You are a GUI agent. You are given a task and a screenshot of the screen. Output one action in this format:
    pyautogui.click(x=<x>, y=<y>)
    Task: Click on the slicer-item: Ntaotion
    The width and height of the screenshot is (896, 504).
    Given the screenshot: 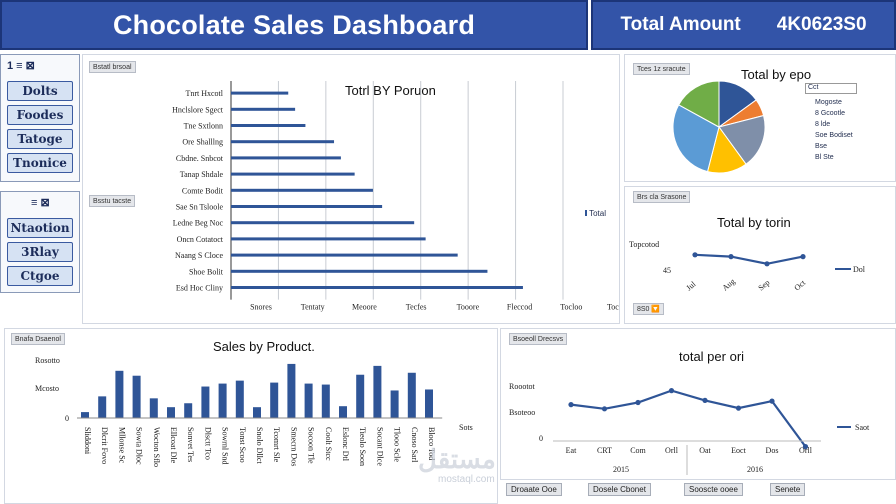 What is the action you would take?
    pyautogui.click(x=40, y=228)
    